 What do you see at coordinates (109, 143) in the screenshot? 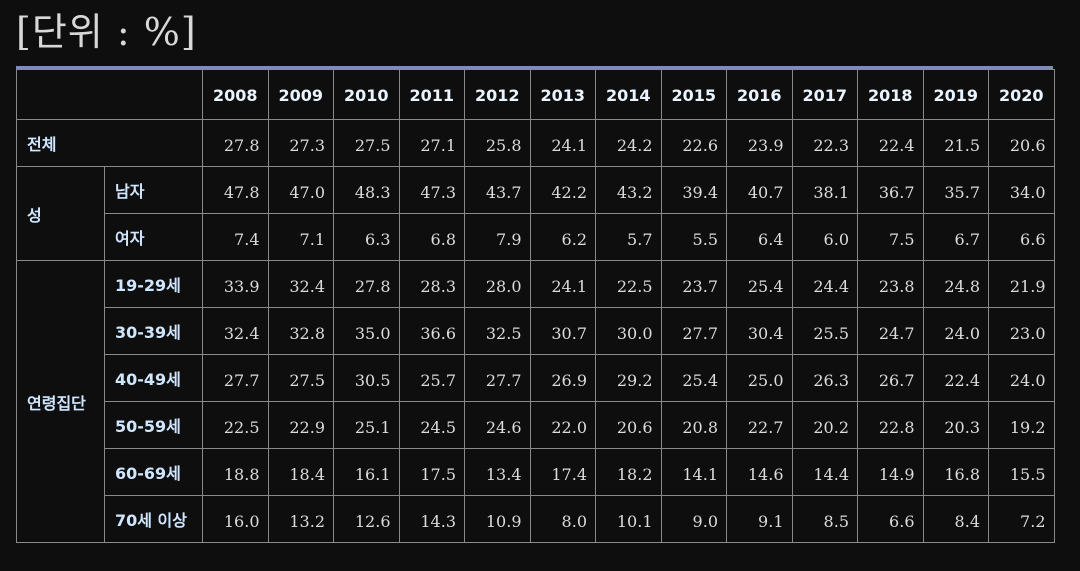
I see `row-label-total: 전체` at bounding box center [109, 143].